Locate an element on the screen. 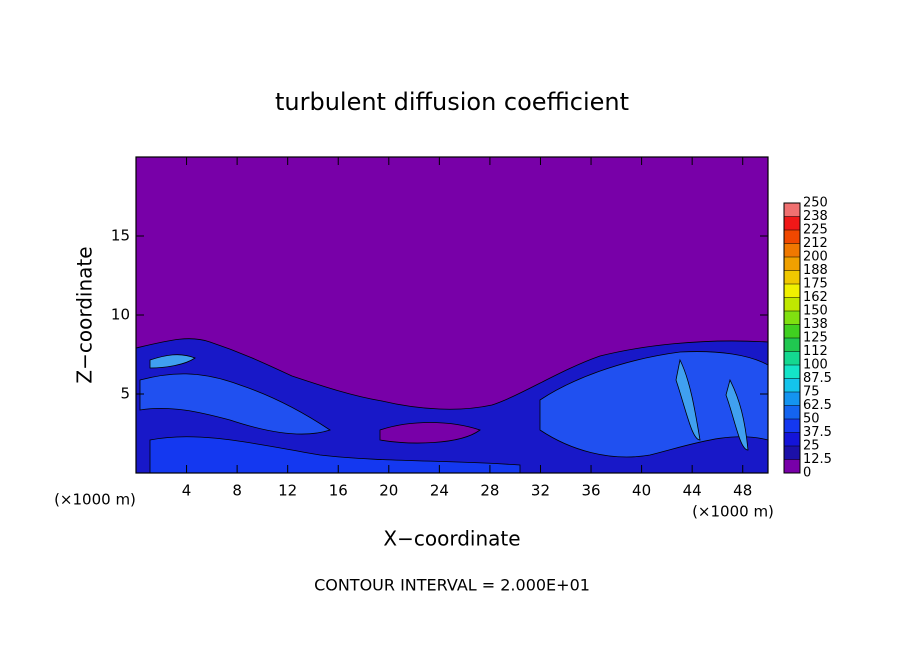 Image resolution: width=904 pixels, height=658 pixels. x-tick-label: 4 is located at coordinates (187, 491).